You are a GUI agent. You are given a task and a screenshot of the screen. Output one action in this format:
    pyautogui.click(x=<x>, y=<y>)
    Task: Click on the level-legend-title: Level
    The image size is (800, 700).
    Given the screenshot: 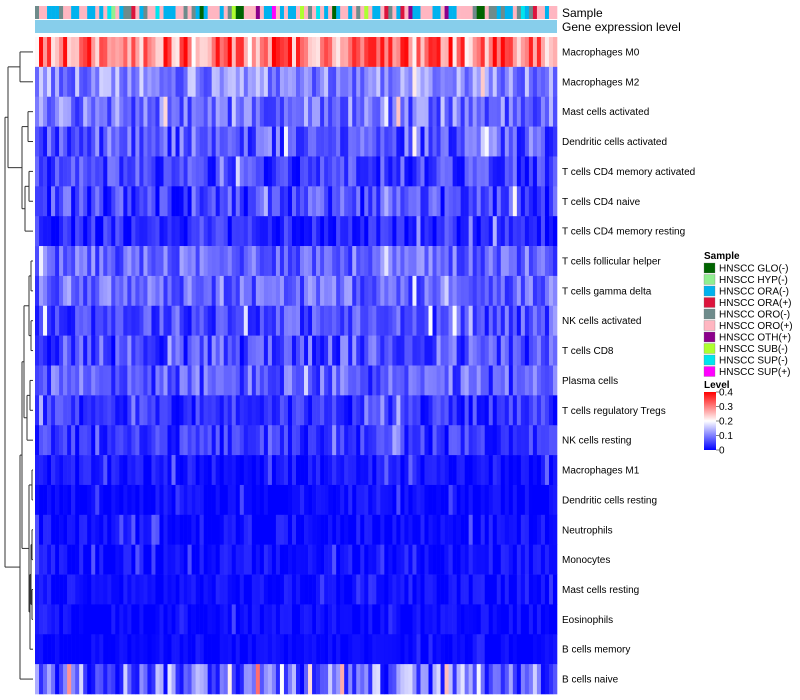 What is the action you would take?
    pyautogui.click(x=717, y=385)
    